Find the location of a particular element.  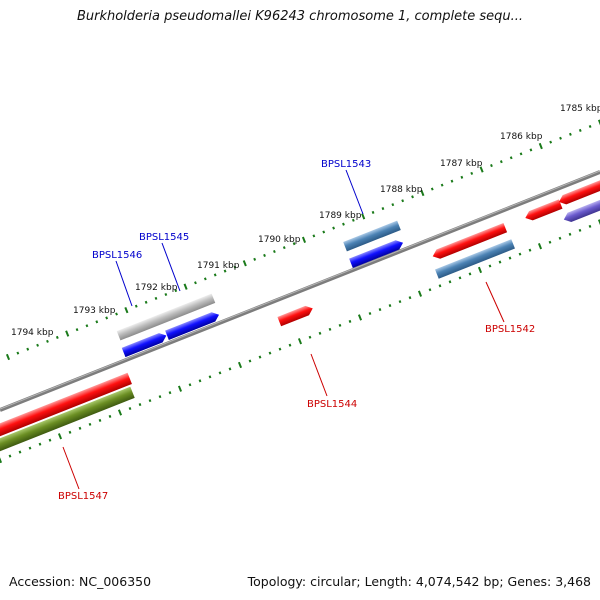

tick-label: 1790 kbp is located at coordinates (279, 240).